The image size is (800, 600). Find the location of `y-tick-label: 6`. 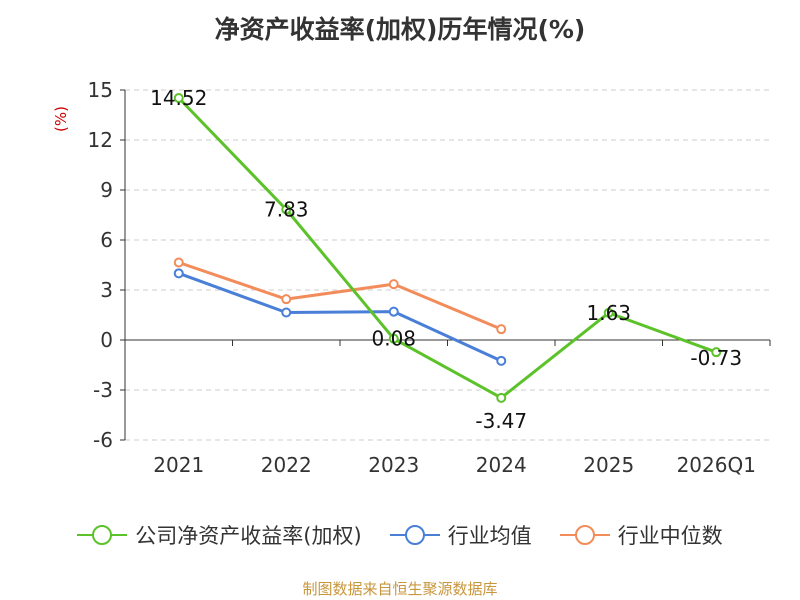

y-tick-label: 6 is located at coordinates (106, 240).